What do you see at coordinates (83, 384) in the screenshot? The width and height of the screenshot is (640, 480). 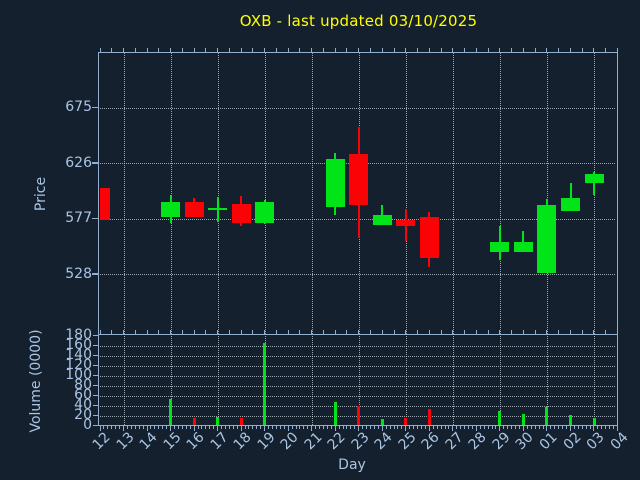 I see `volume-tick-label-80: 80` at bounding box center [83, 384].